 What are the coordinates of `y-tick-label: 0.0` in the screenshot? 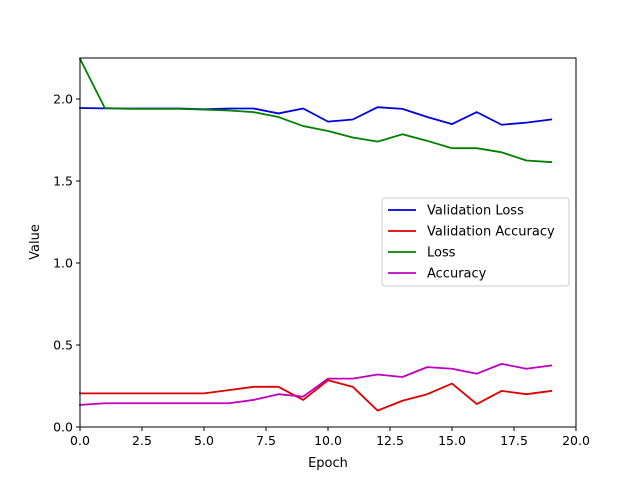 It's located at (63, 427).